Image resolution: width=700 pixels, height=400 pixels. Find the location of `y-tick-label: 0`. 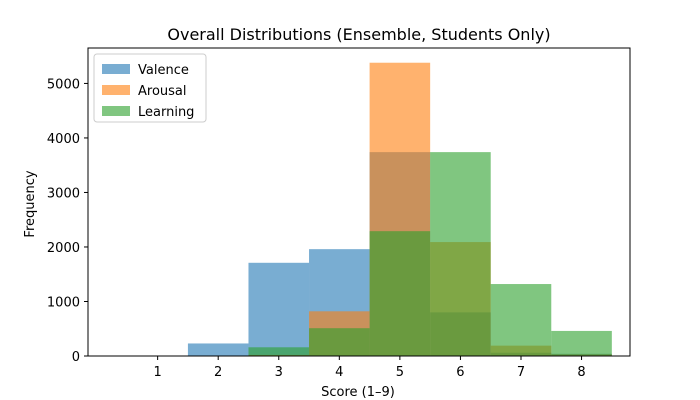

y-tick-label: 0 is located at coordinates (76, 357).